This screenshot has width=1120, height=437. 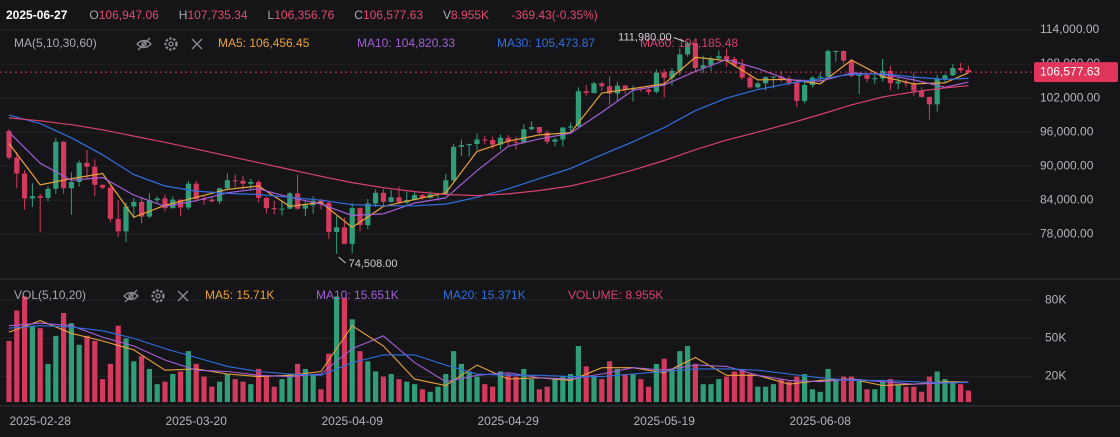 What do you see at coordinates (665, 421) in the screenshot?
I see `x-tick-label: 2025-05-19` at bounding box center [665, 421].